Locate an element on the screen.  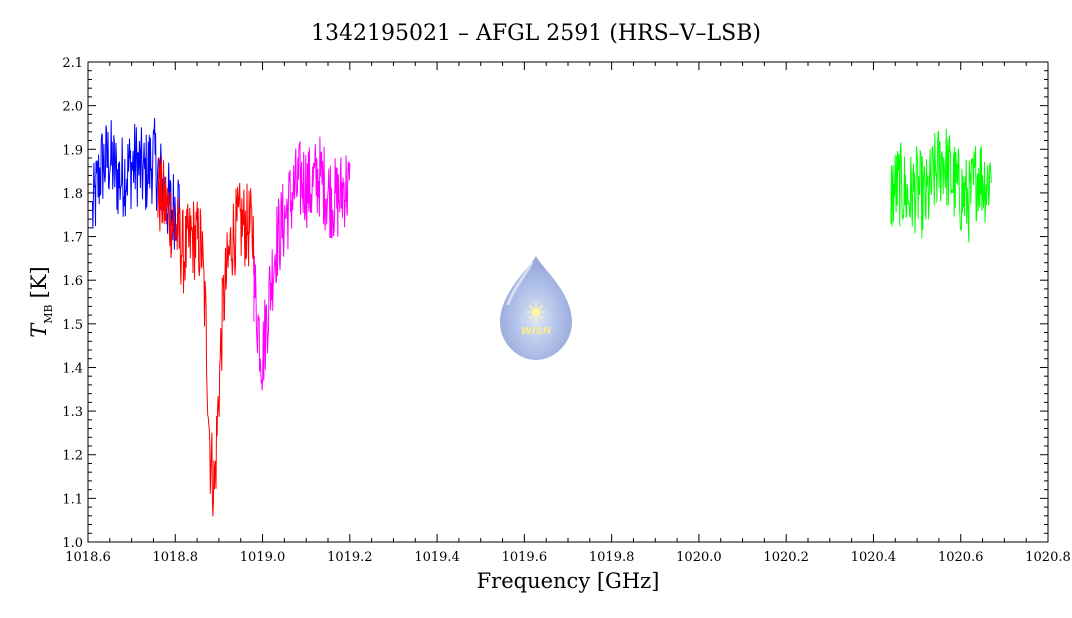
svg-text:TMB[K]: TMB [K] is located at coordinates (41, 301).